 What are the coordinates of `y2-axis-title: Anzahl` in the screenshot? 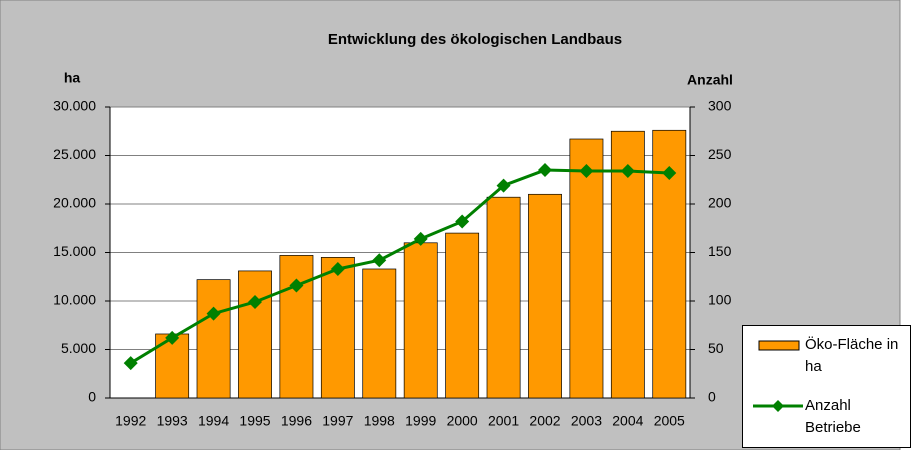 It's located at (710, 80).